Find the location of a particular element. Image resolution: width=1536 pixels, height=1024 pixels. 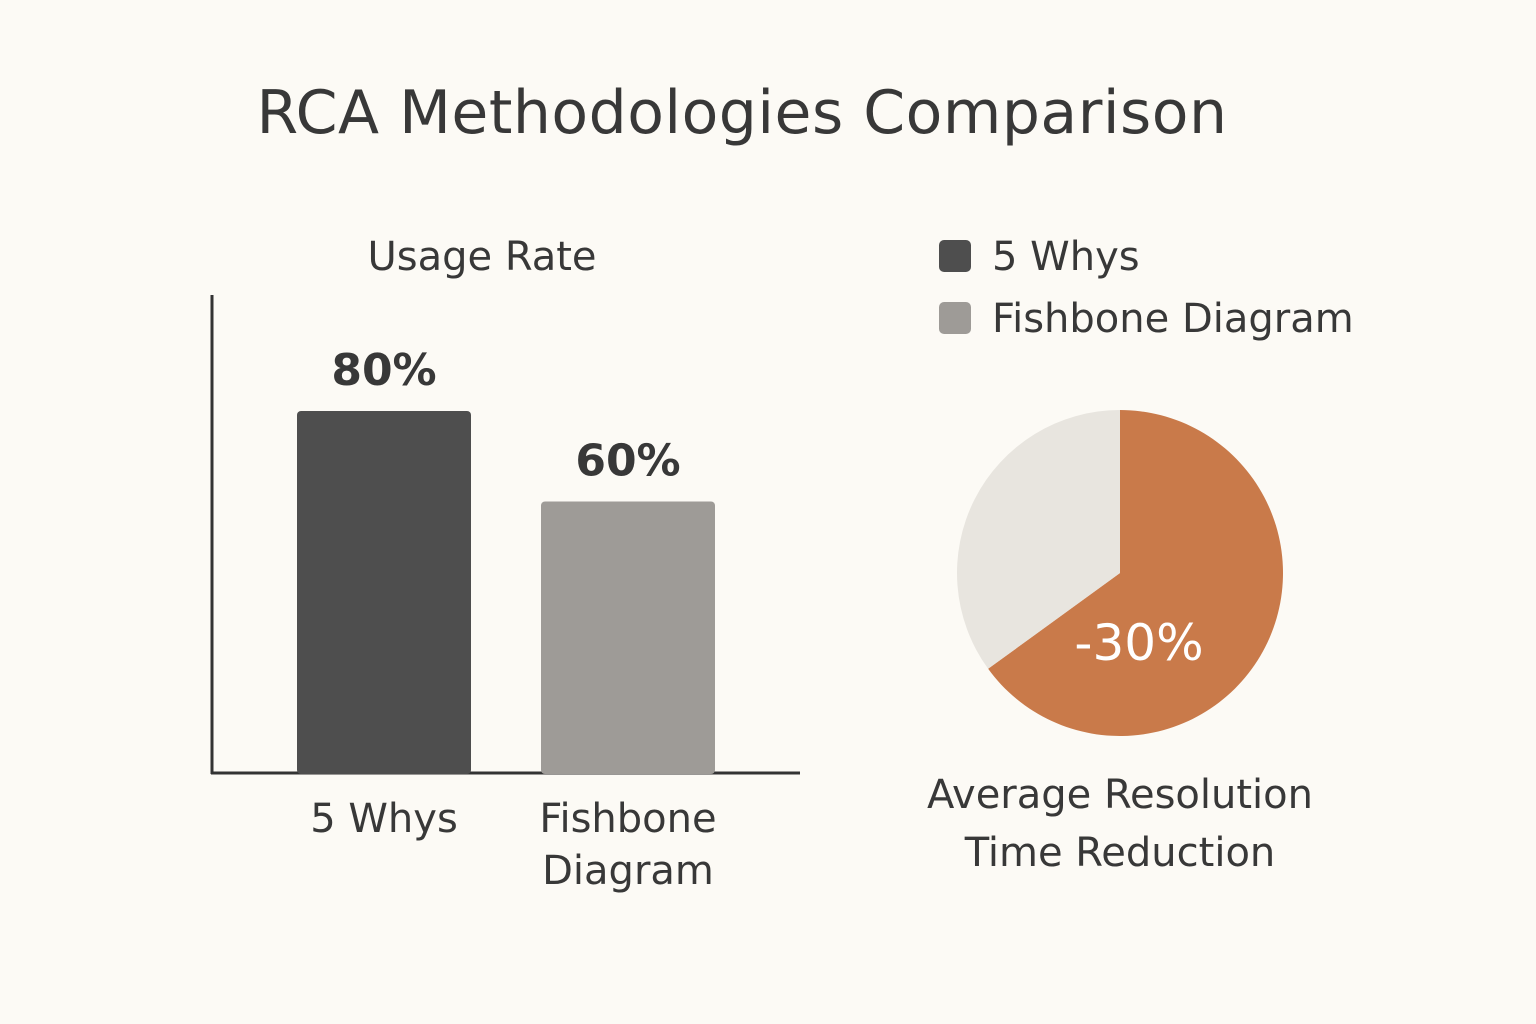

pie-slices-group: -30% is located at coordinates (1119, 573).